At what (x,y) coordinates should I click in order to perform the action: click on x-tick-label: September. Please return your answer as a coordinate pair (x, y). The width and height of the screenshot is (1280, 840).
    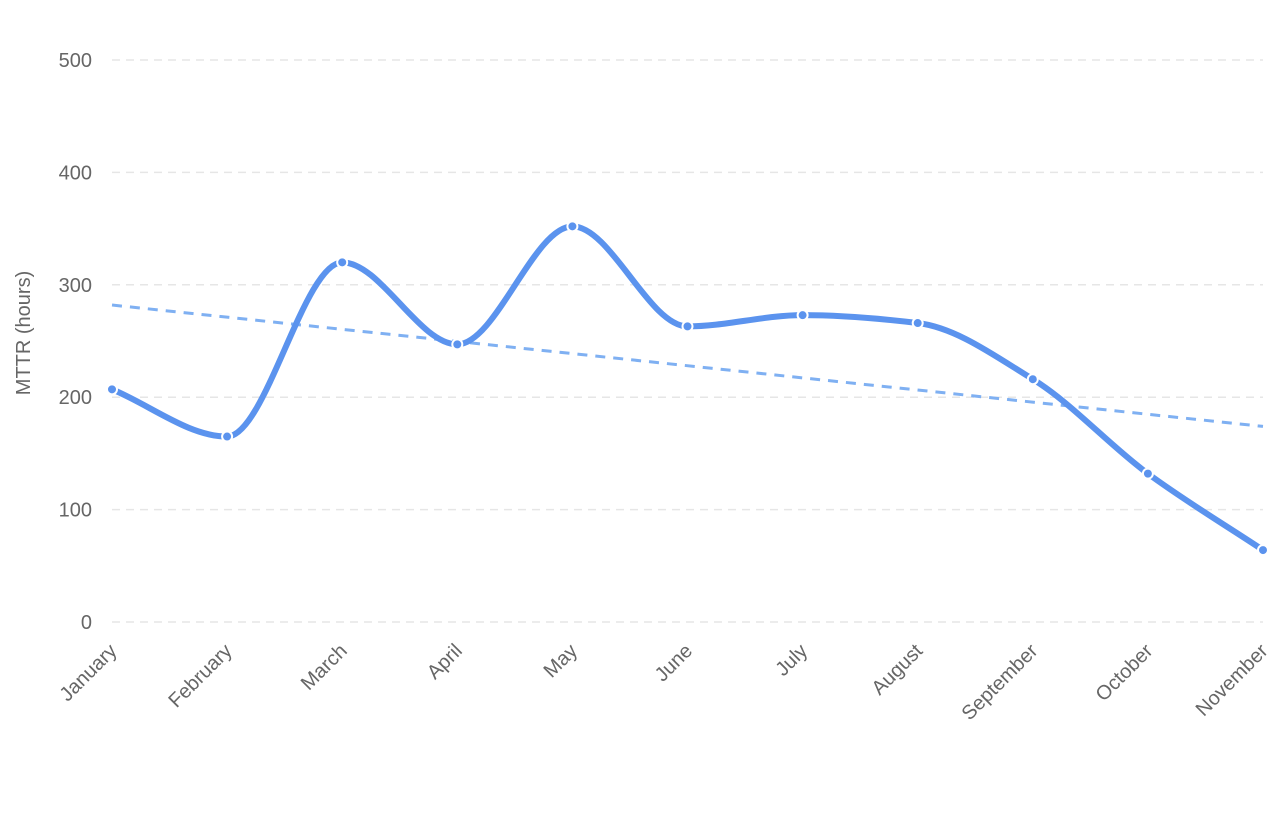
    Looking at the image, I should click on (1000, 682).